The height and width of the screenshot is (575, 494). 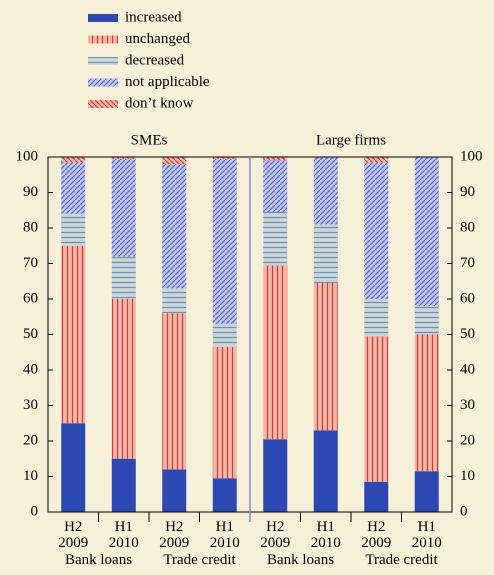 What do you see at coordinates (30, 440) in the screenshot?
I see `y-tick-label: 20` at bounding box center [30, 440].